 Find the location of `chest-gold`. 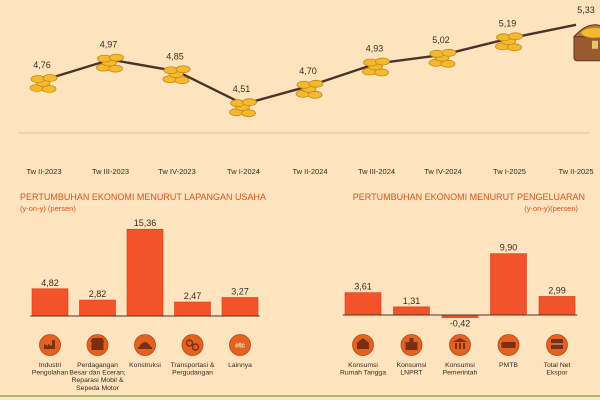

chest-gold is located at coordinates (590, 33).